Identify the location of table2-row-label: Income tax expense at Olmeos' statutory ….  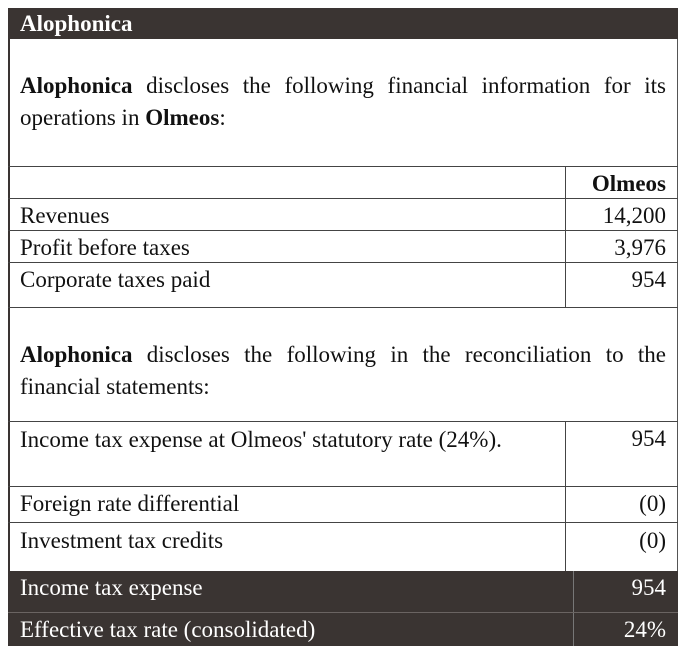
(261, 439).